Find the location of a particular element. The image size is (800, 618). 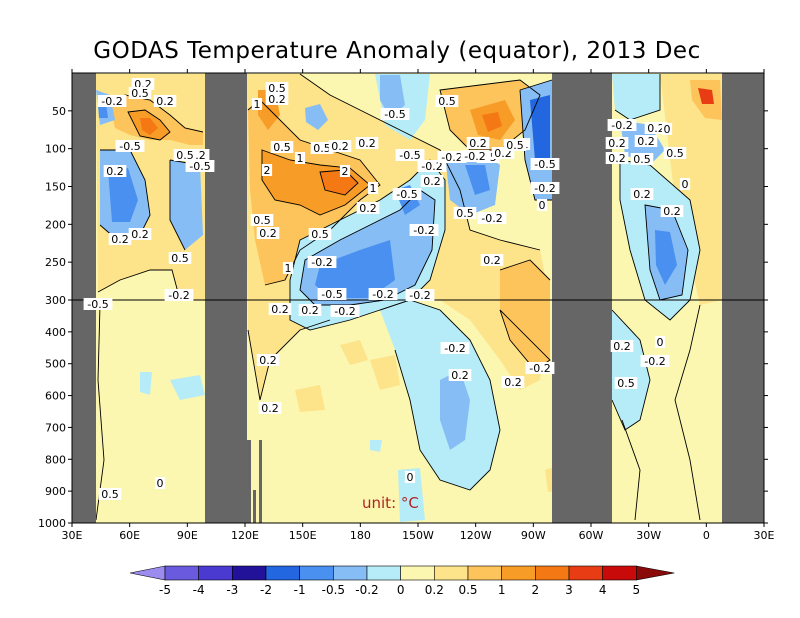

land-south-america is located at coordinates (582, 298).